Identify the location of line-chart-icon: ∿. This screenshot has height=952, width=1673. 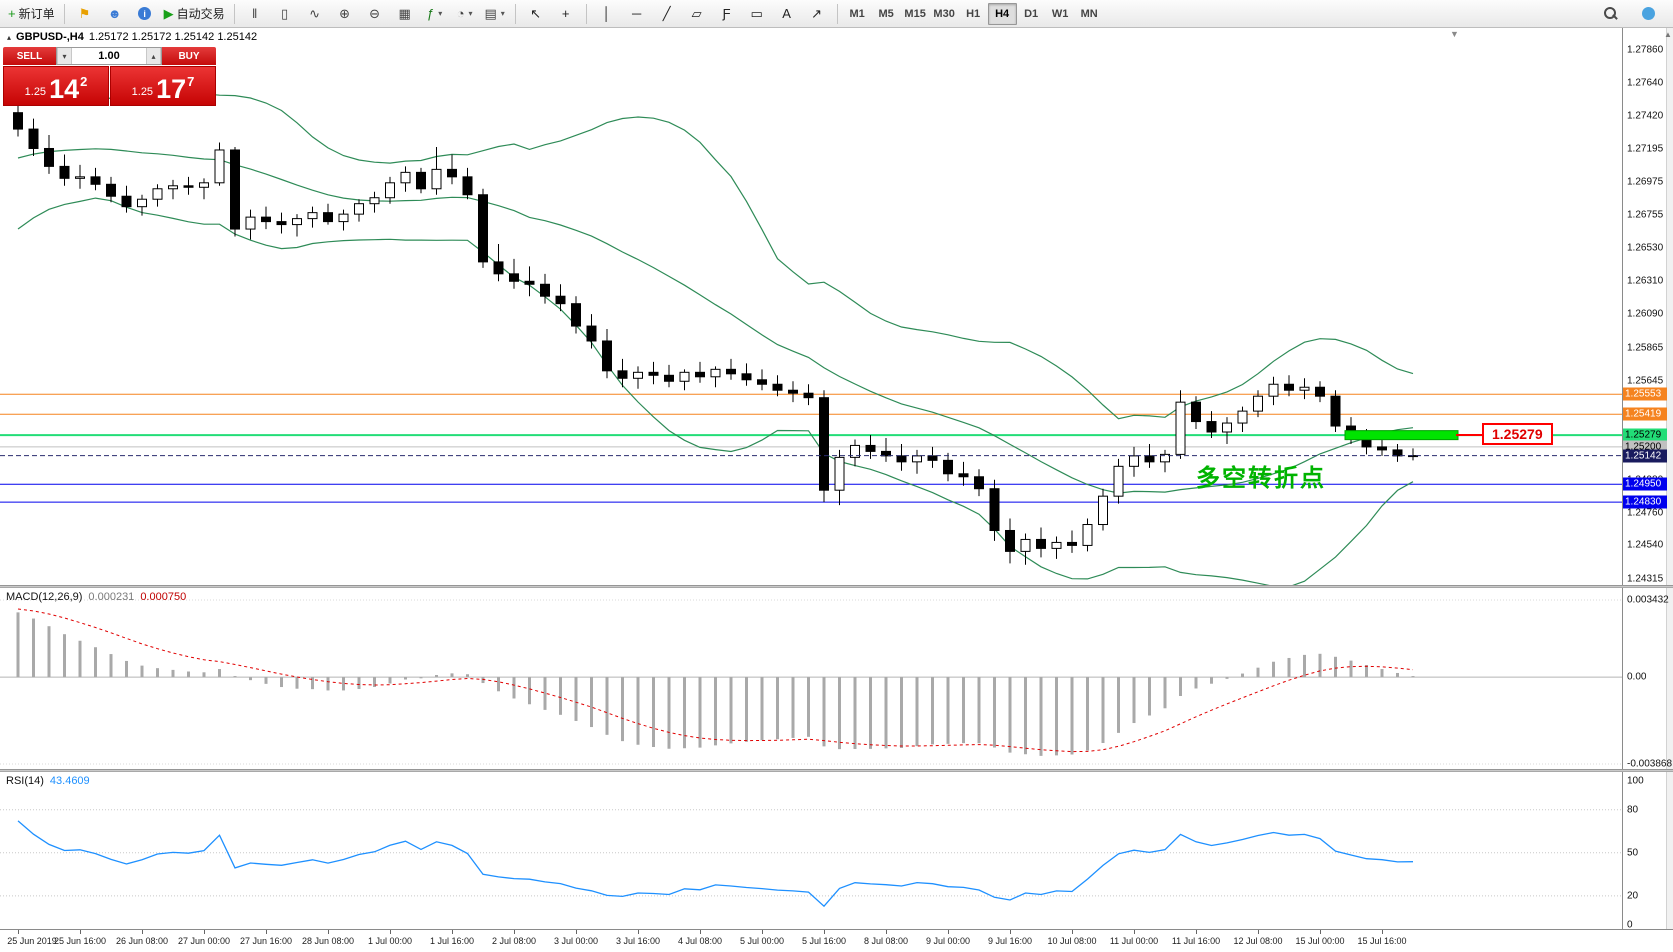
(315, 14).